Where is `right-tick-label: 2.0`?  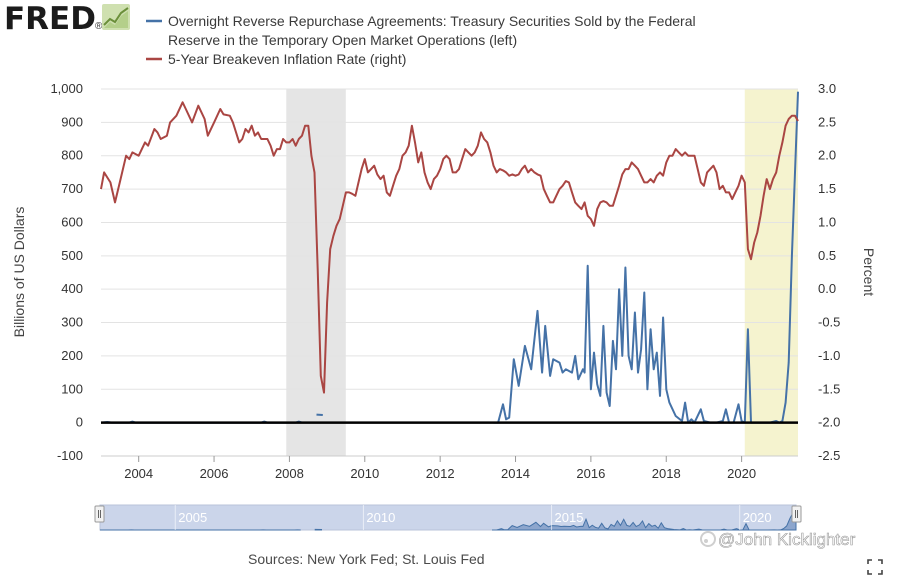 right-tick-label: 2.0 is located at coordinates (827, 155).